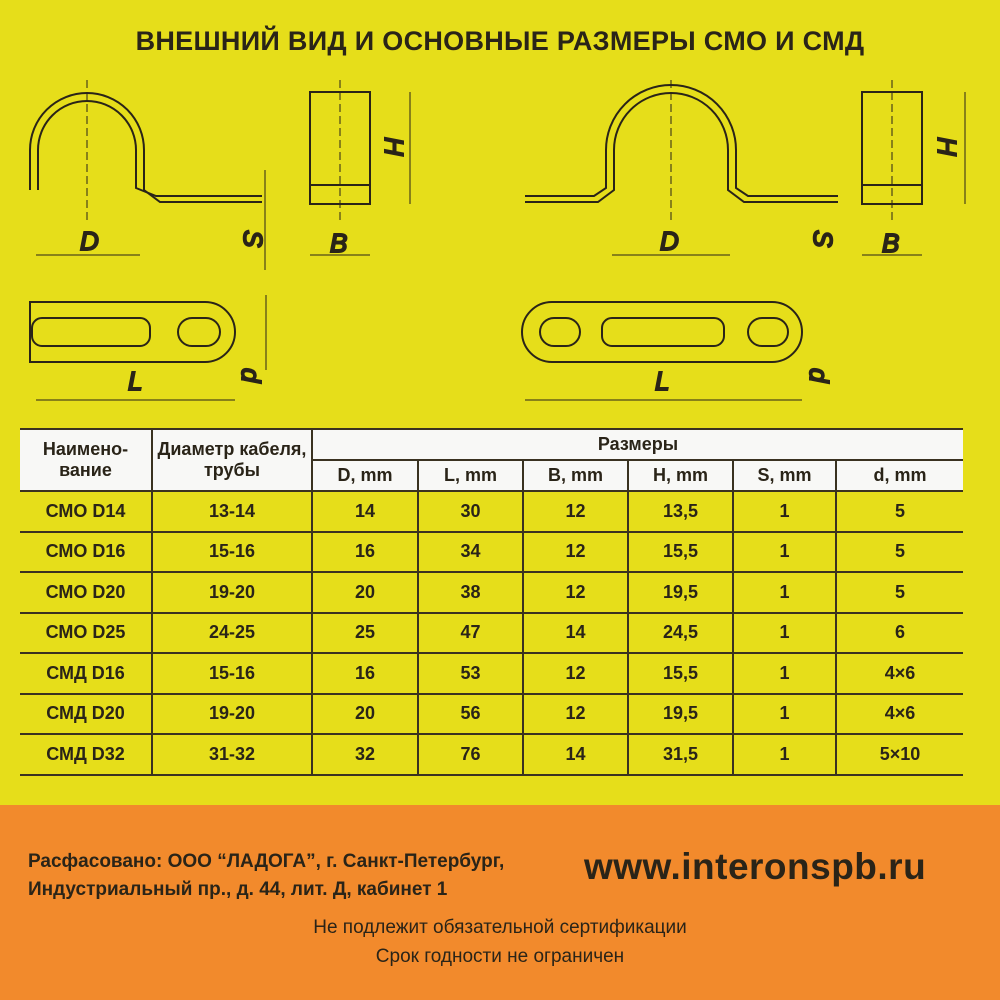 This screenshot has width=1000, height=1000. I want to click on table-cell: 5×10, so click(899, 754).